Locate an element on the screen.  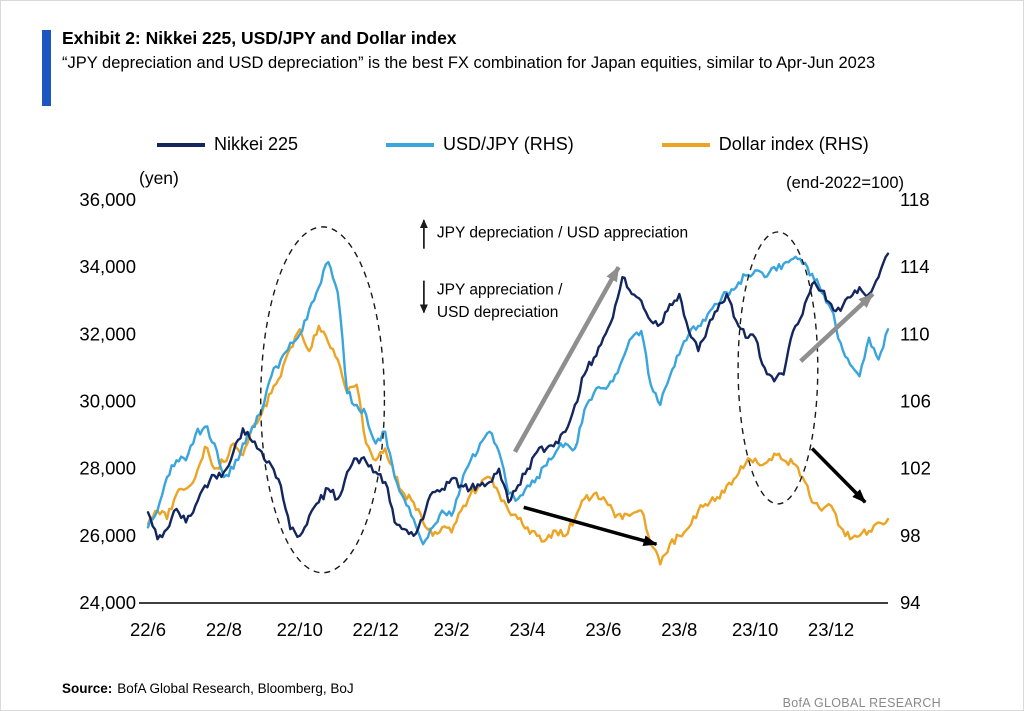
x-axis-tick-label: 22/6 is located at coordinates (148, 629).